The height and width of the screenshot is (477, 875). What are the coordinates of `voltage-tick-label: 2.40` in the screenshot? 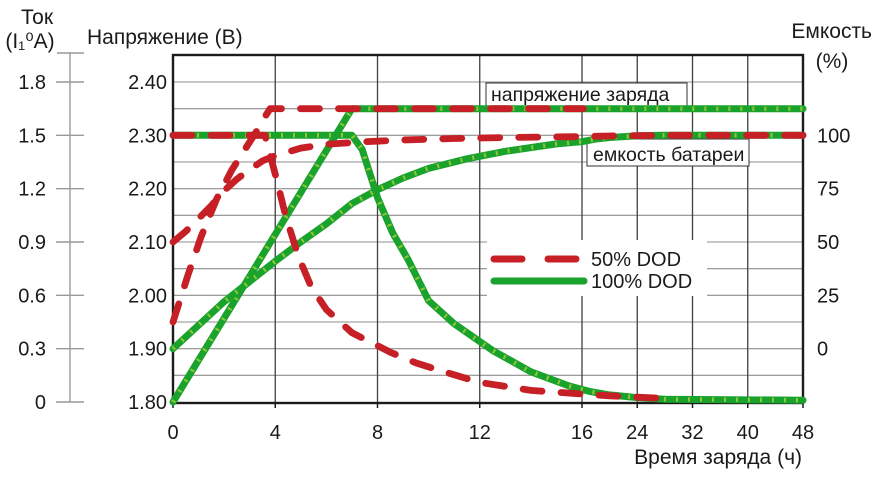 It's located at (147, 83).